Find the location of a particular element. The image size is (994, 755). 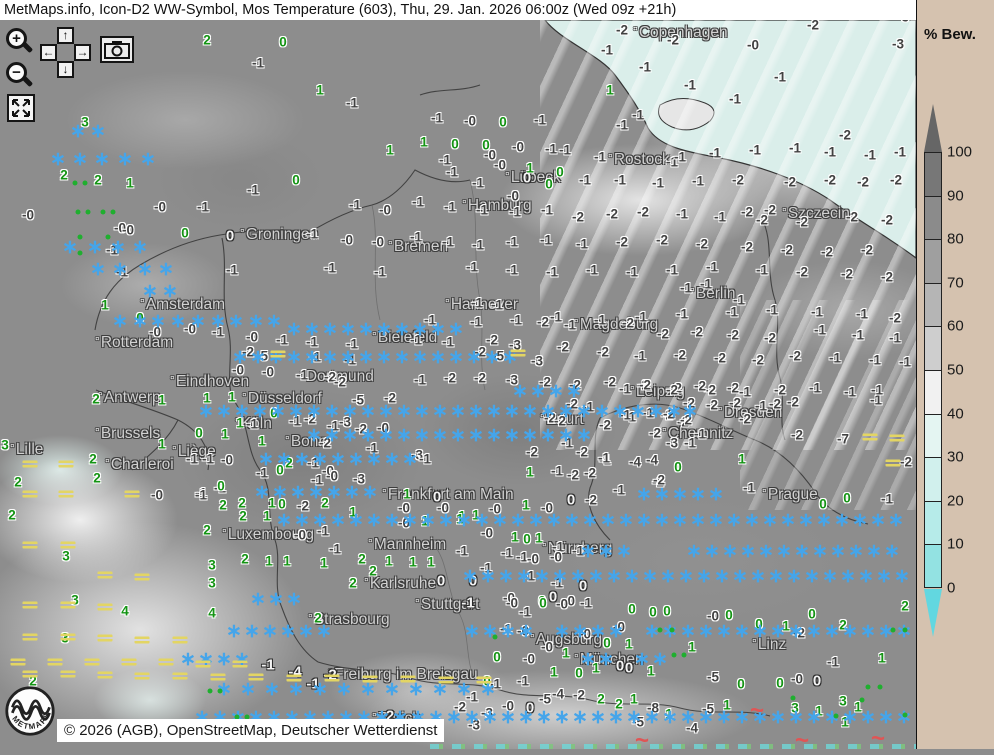

pan-down-button: ↓ is located at coordinates (65, 69).